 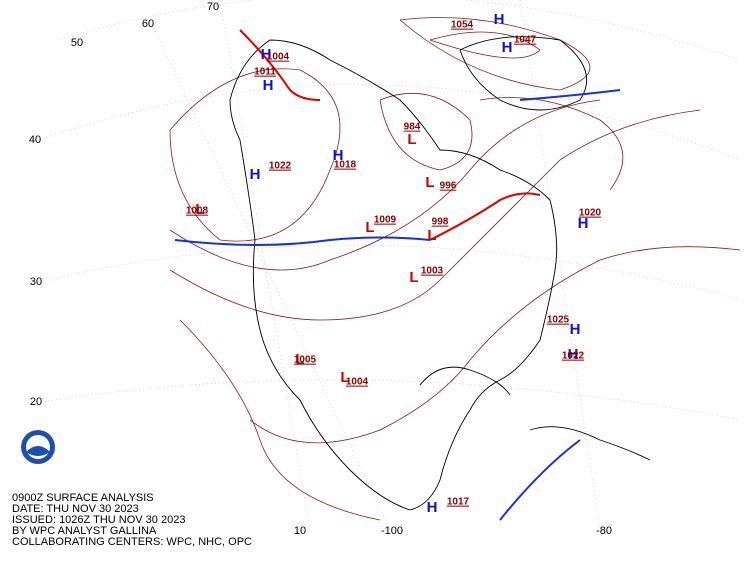 I want to click on high-pressure: 1011, so click(x=265, y=72).